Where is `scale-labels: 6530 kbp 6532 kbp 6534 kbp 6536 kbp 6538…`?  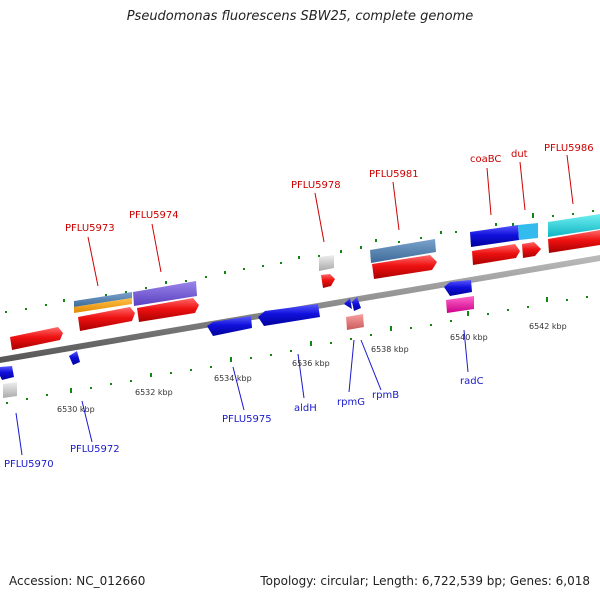
scale-labels: 6530 kbp 6532 kbp 6534 kbp 6536 kbp 6538… is located at coordinates (312, 368).